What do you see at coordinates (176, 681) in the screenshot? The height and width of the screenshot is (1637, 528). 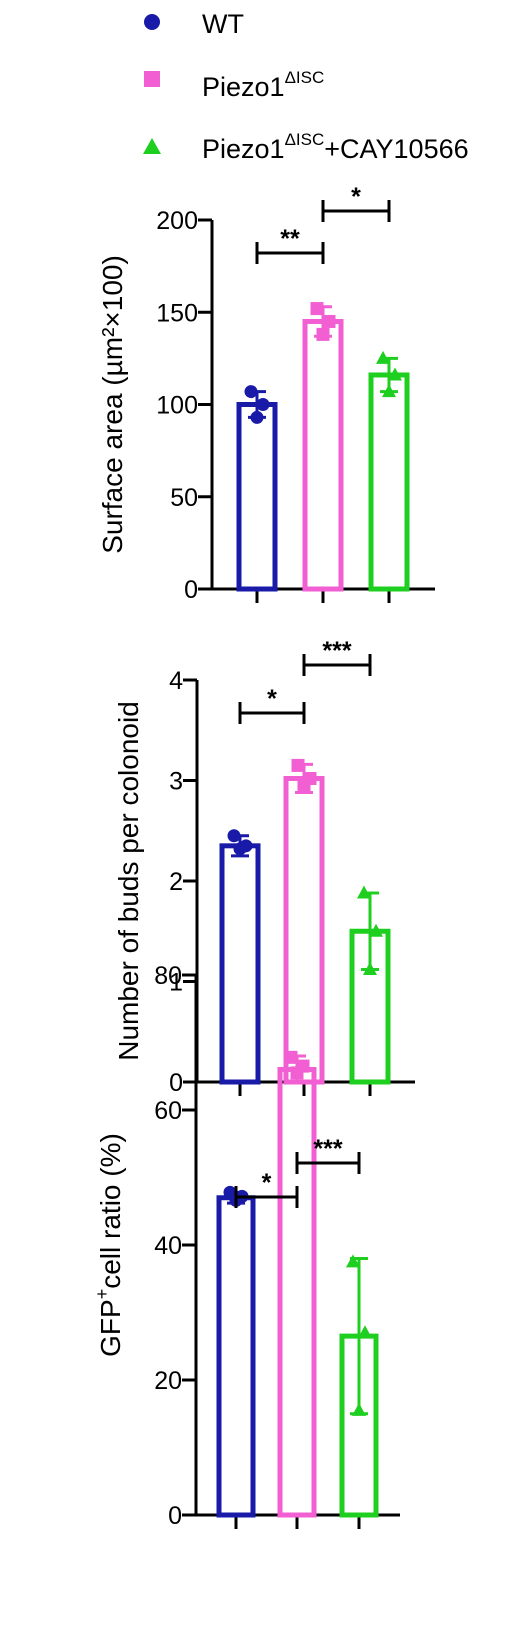 I see `y-tick-label: 4` at bounding box center [176, 681].